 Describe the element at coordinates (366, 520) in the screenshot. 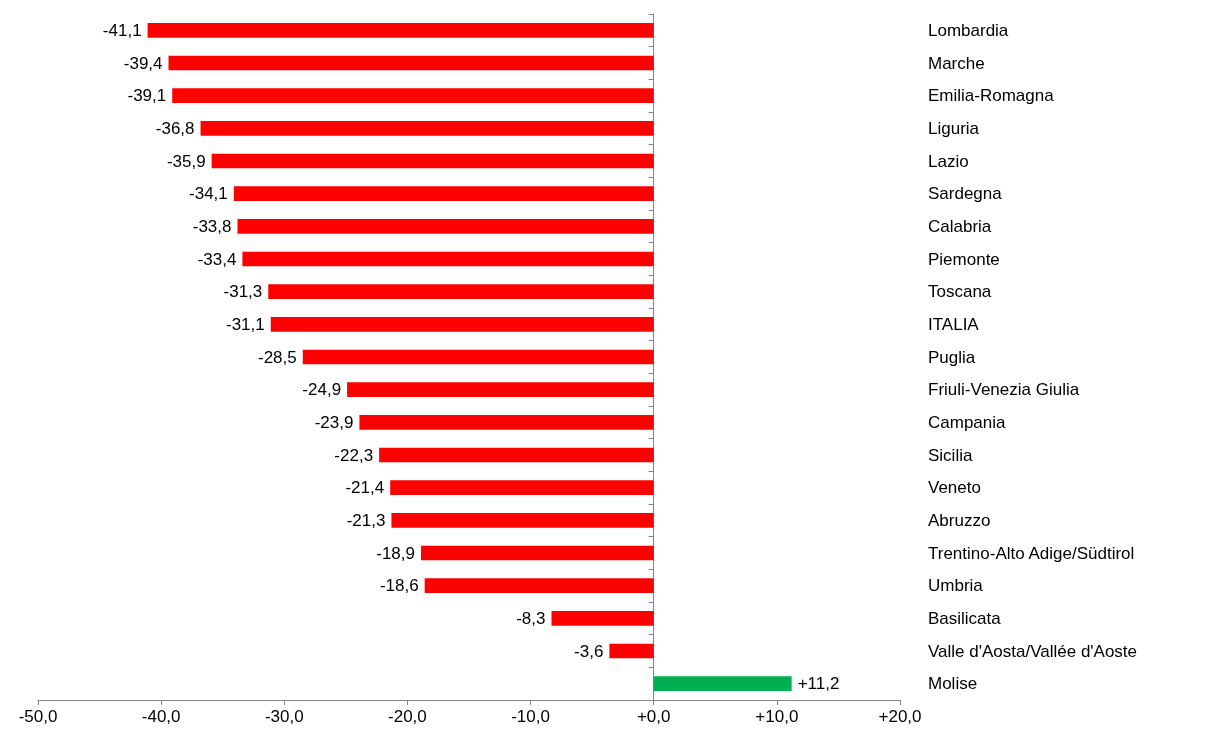

I see `data-label: -21,3` at that location.